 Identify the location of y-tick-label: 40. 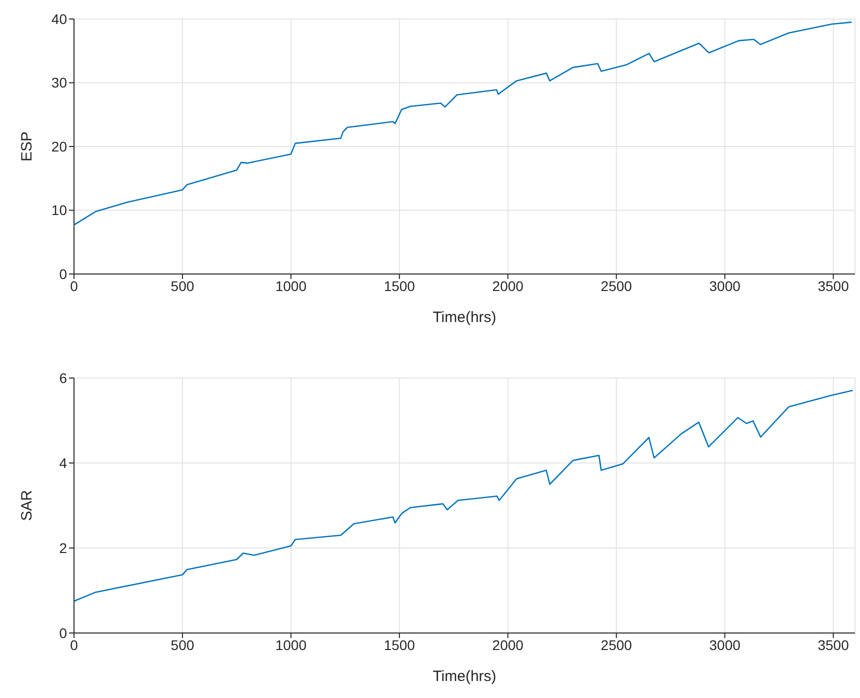
(59, 18).